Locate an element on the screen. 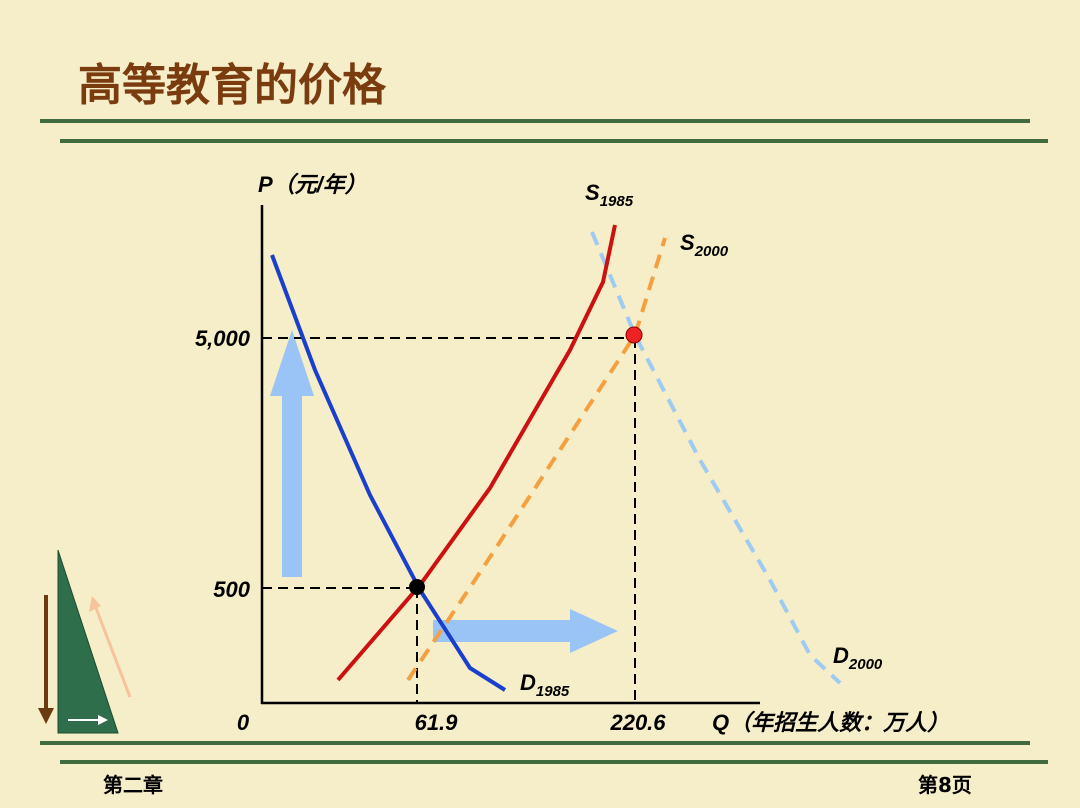 This screenshot has height=808, width=1080. curve-label: D2000 is located at coordinates (858, 658).